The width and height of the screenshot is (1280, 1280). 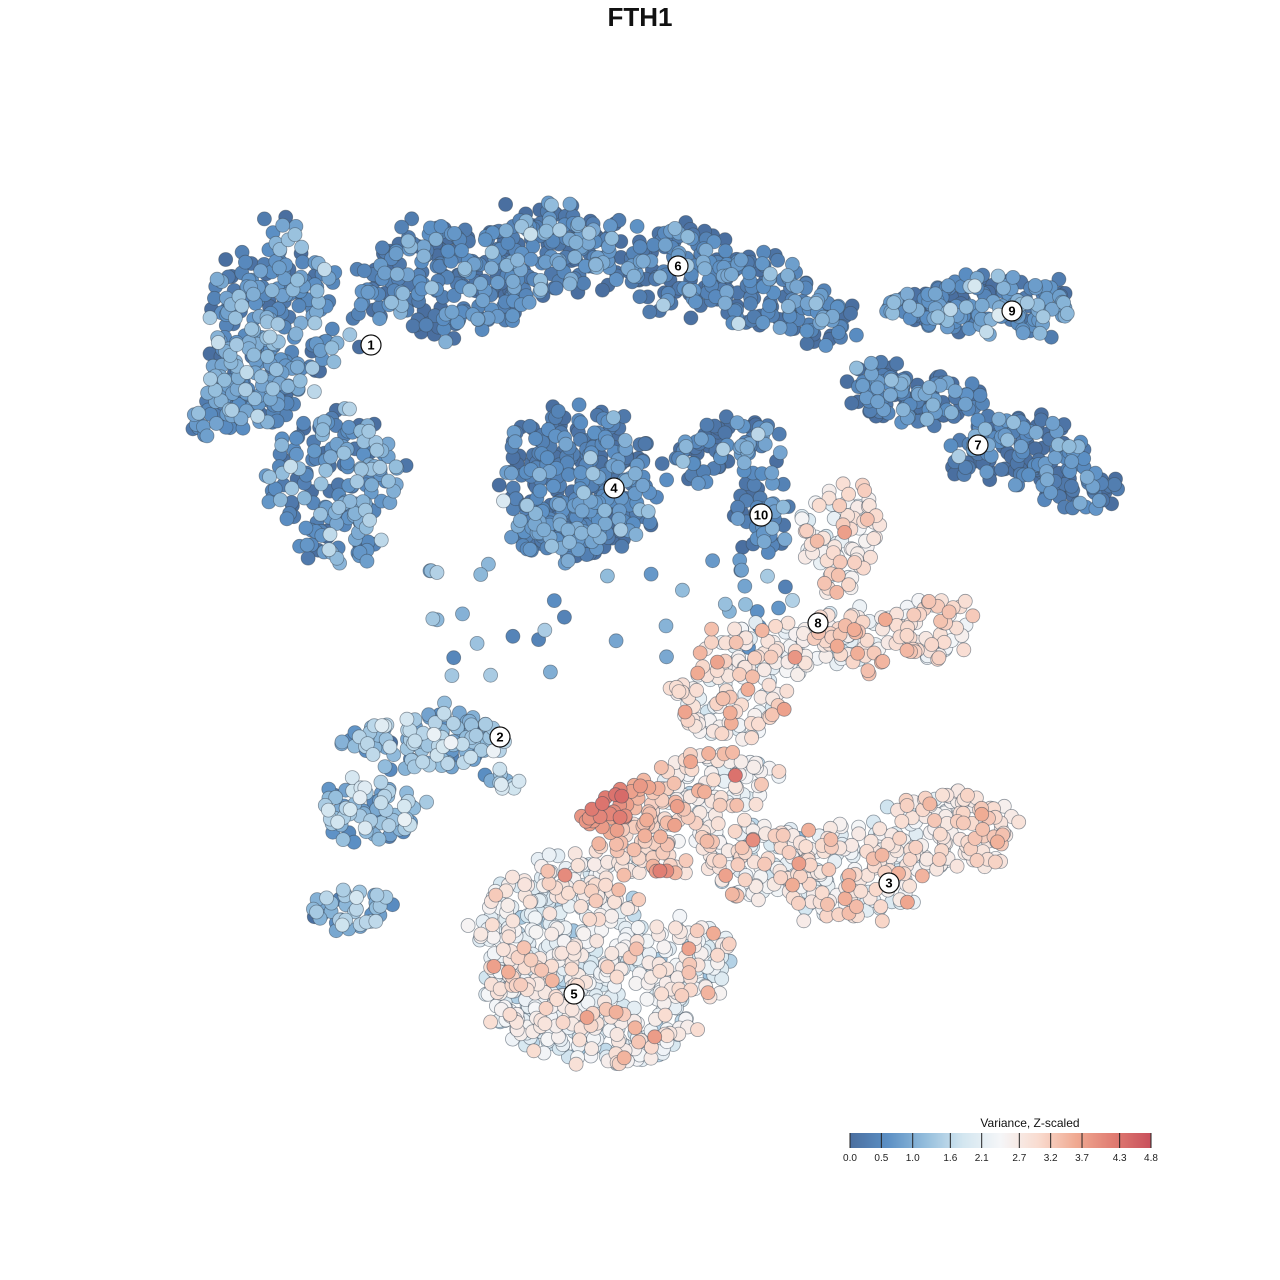 I want to click on cluster-label-text: 1, so click(x=370, y=345).